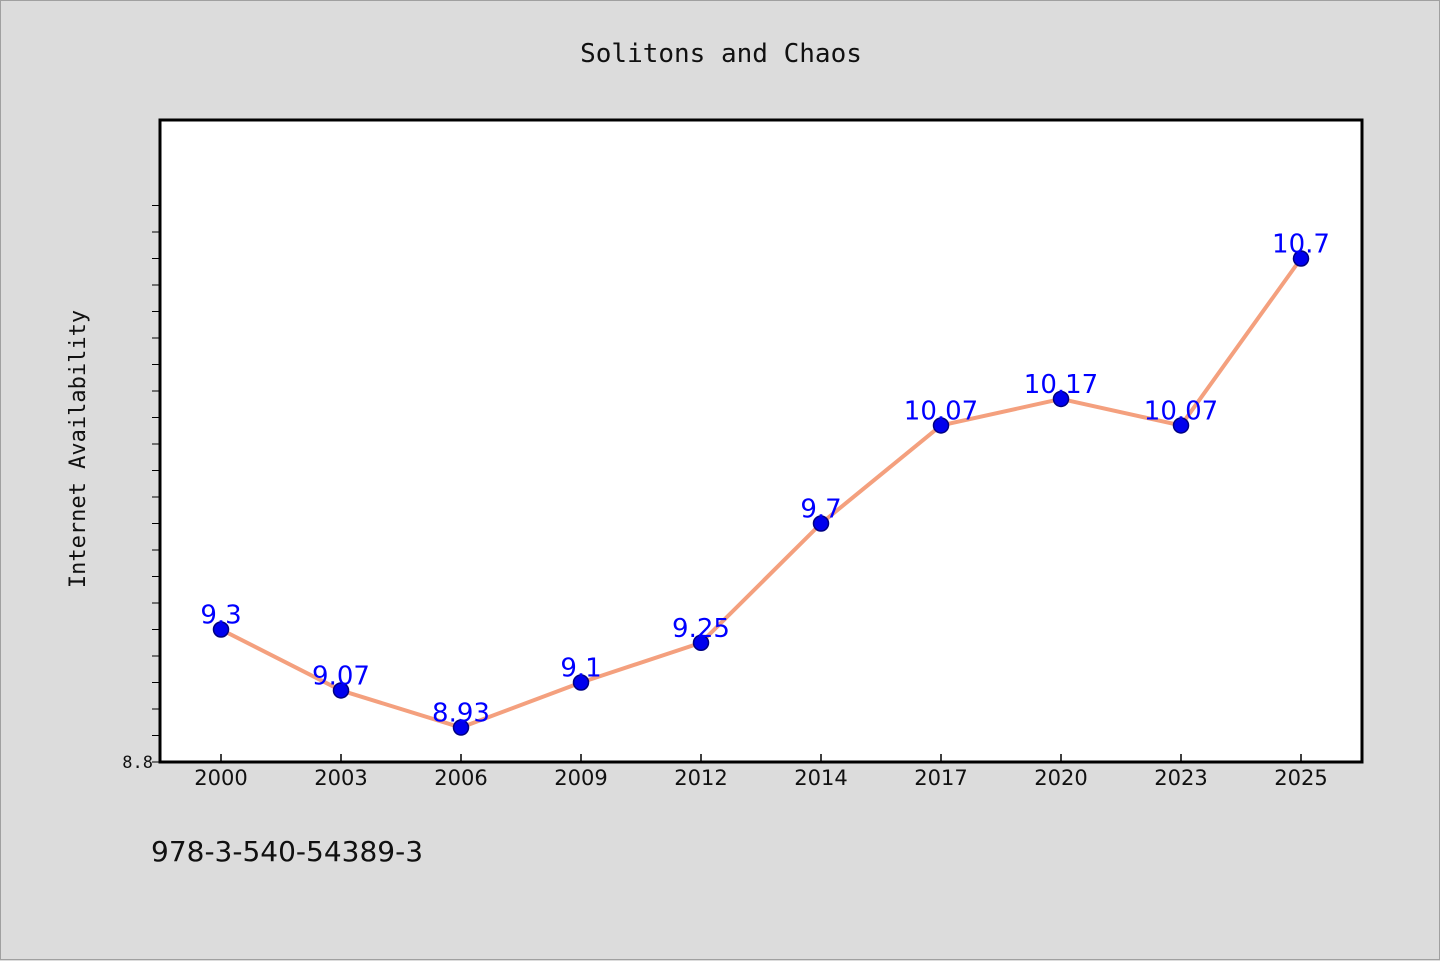 The width and height of the screenshot is (1440, 961). Describe the element at coordinates (1060, 778) in the screenshot. I see `x-tick-label: 2020` at that location.